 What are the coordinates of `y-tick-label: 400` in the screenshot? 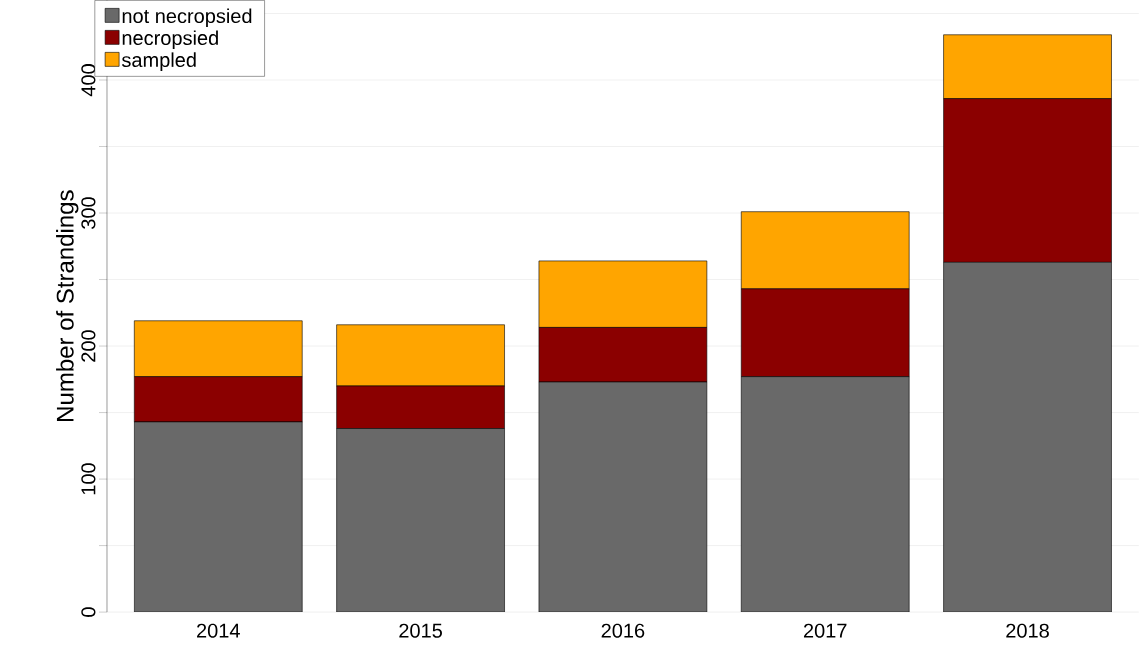 It's located at (88, 80).